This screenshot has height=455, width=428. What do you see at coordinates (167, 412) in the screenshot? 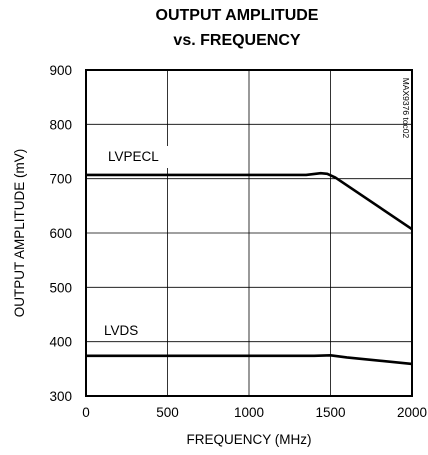
I see `x-tick-label: 500` at bounding box center [167, 412].